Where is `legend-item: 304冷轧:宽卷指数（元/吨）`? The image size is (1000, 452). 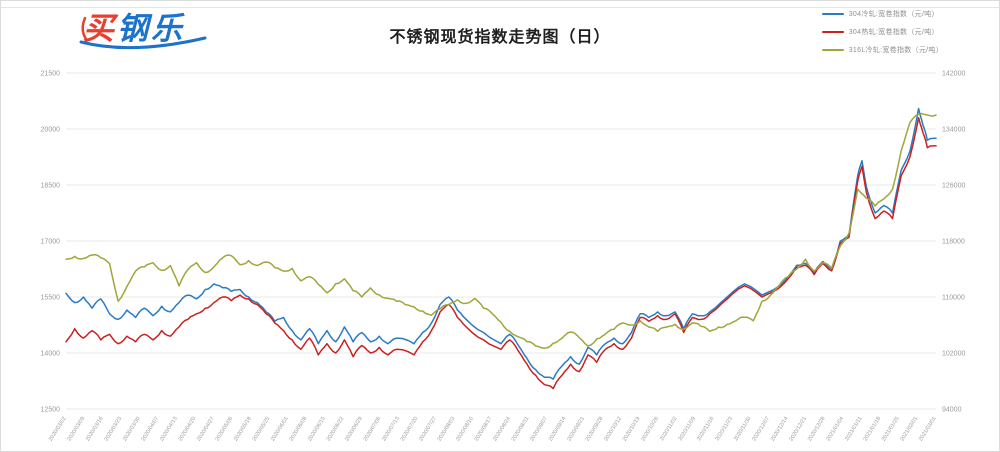 legend-item: 304冷轧:宽卷指数（元/吨） is located at coordinates (882, 14).